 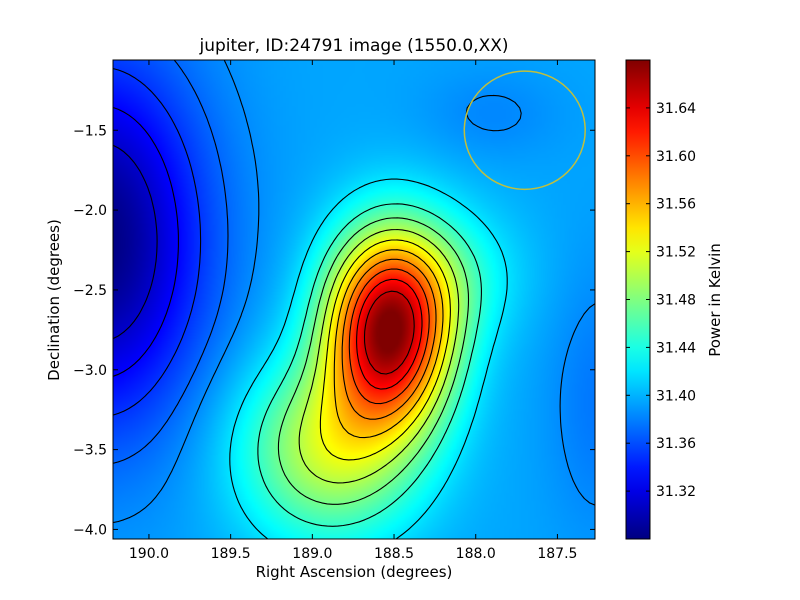 I want to click on y-tick-label: −2.0, so click(x=90, y=211).